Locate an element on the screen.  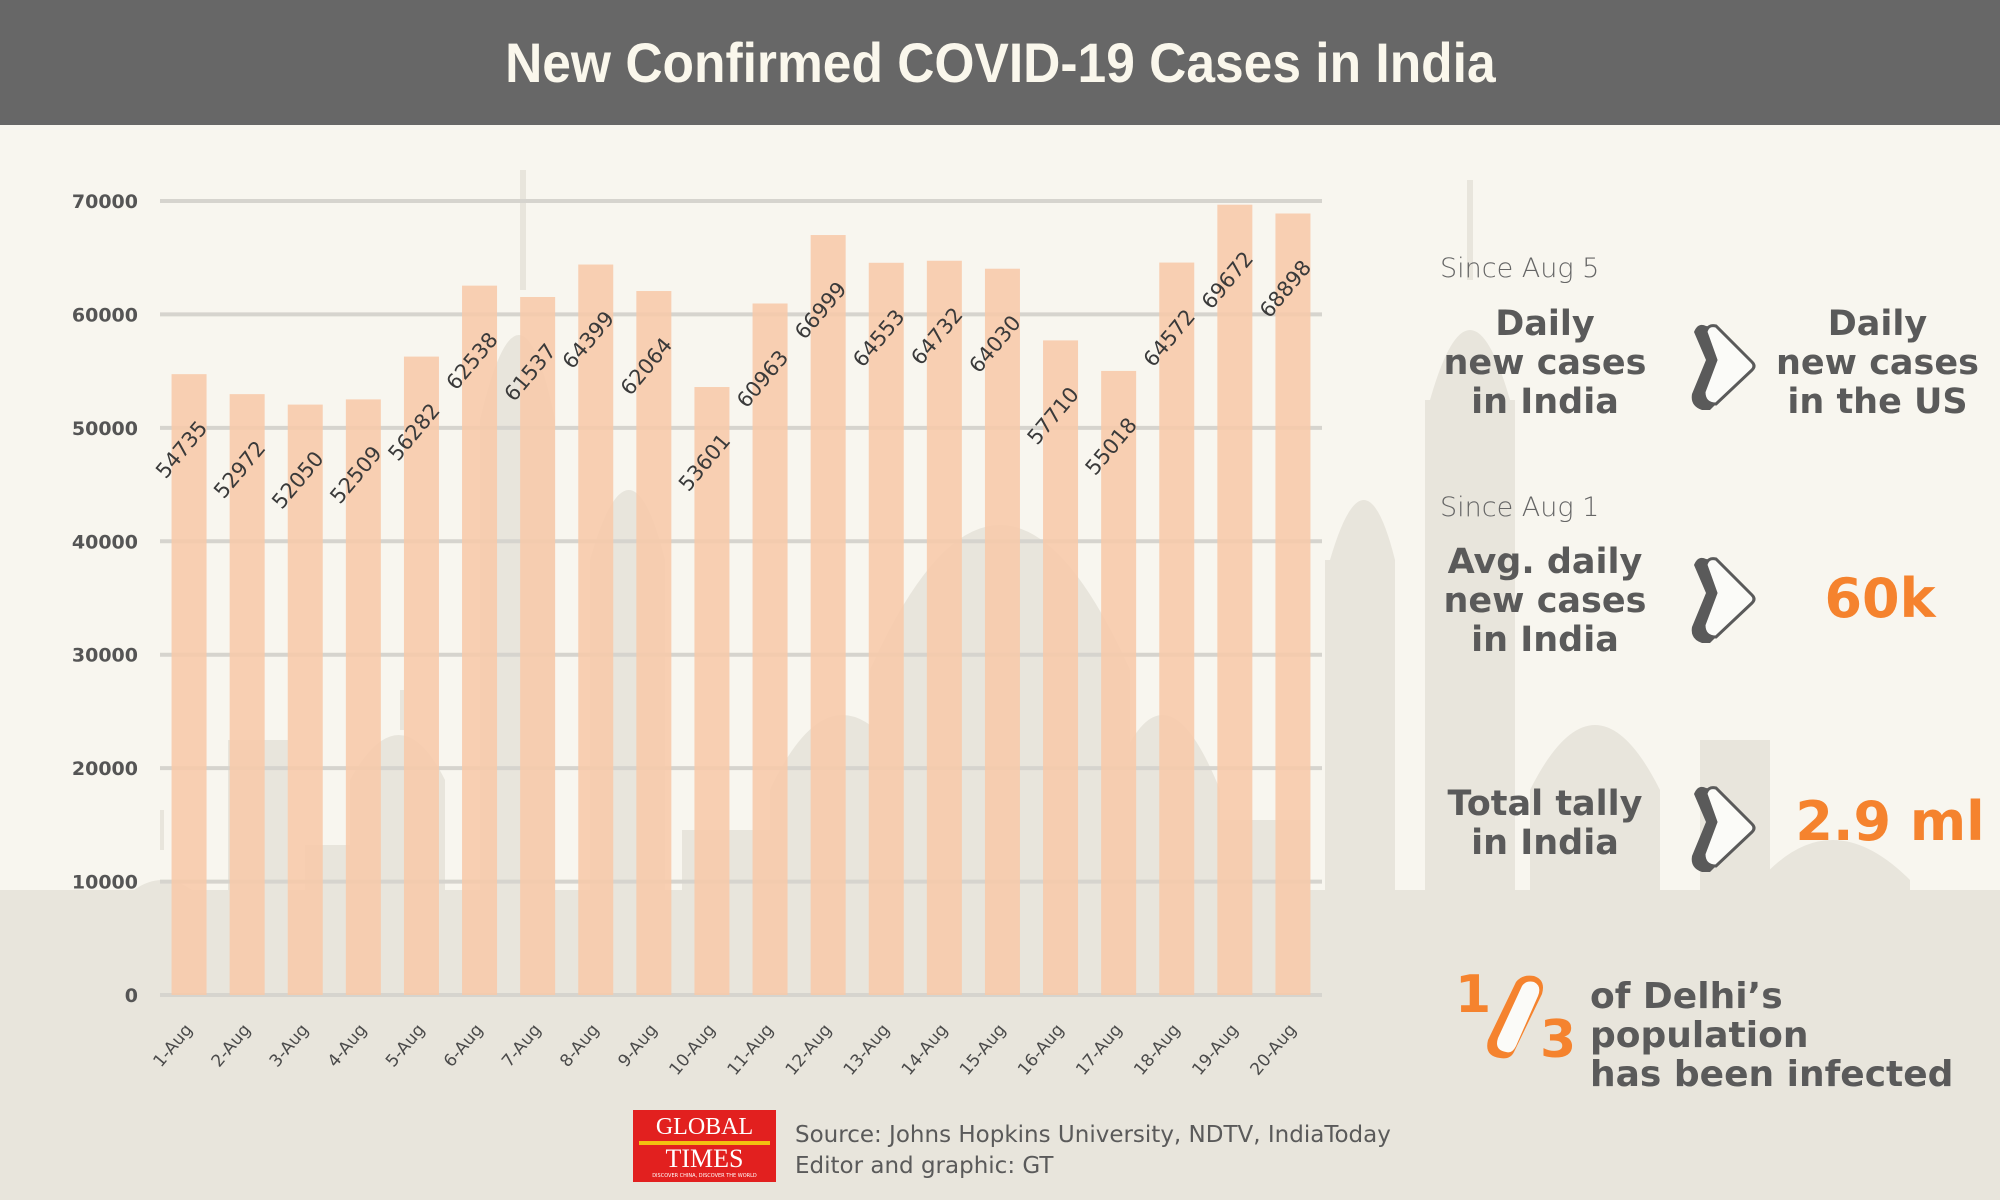
x-tick-label: 20-Aug is located at coordinates (1274, 1049).